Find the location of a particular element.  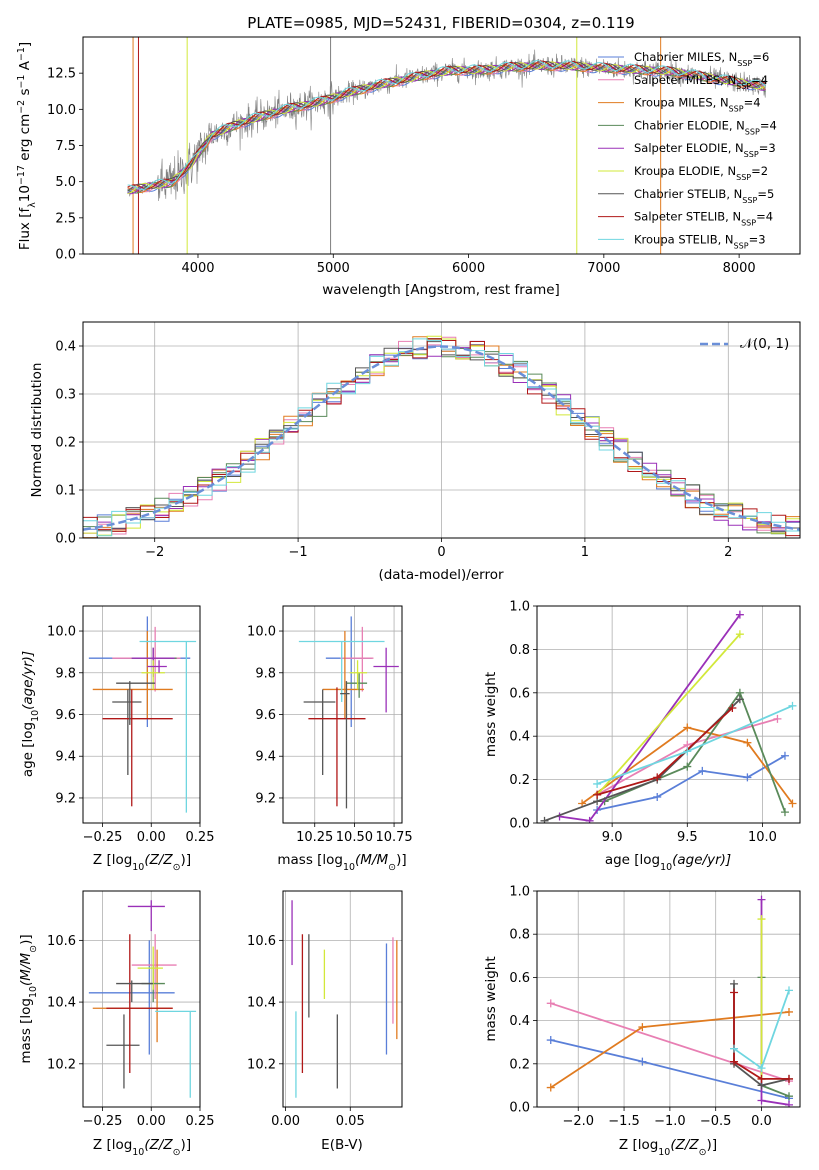

legend-entry-label-part: =5 is located at coordinates (765, 194).